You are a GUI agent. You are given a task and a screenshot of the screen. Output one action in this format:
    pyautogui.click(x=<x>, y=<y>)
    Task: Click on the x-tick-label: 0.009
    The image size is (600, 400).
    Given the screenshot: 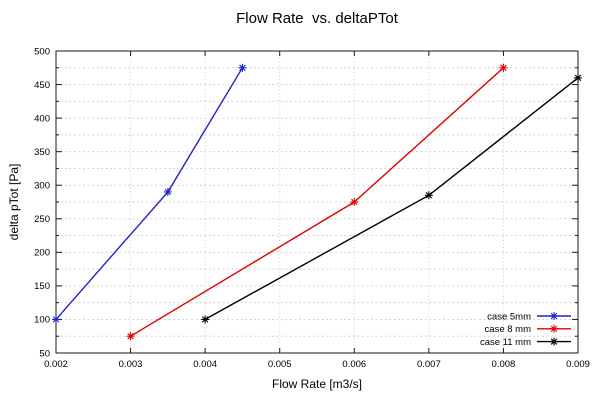 What is the action you would take?
    pyautogui.click(x=578, y=364)
    